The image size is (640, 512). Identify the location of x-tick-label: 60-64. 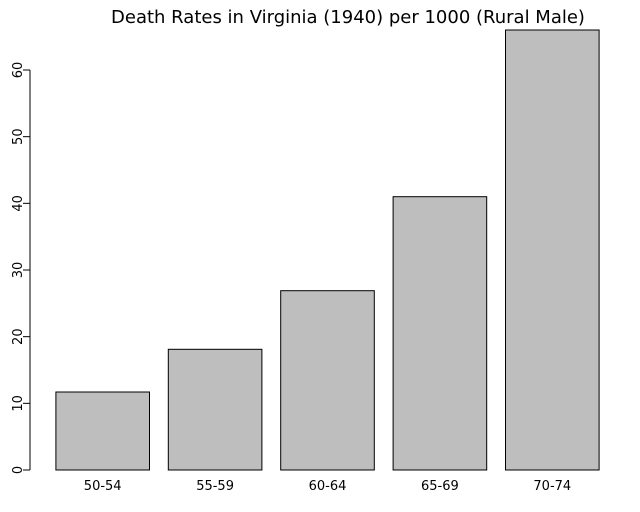
(328, 486).